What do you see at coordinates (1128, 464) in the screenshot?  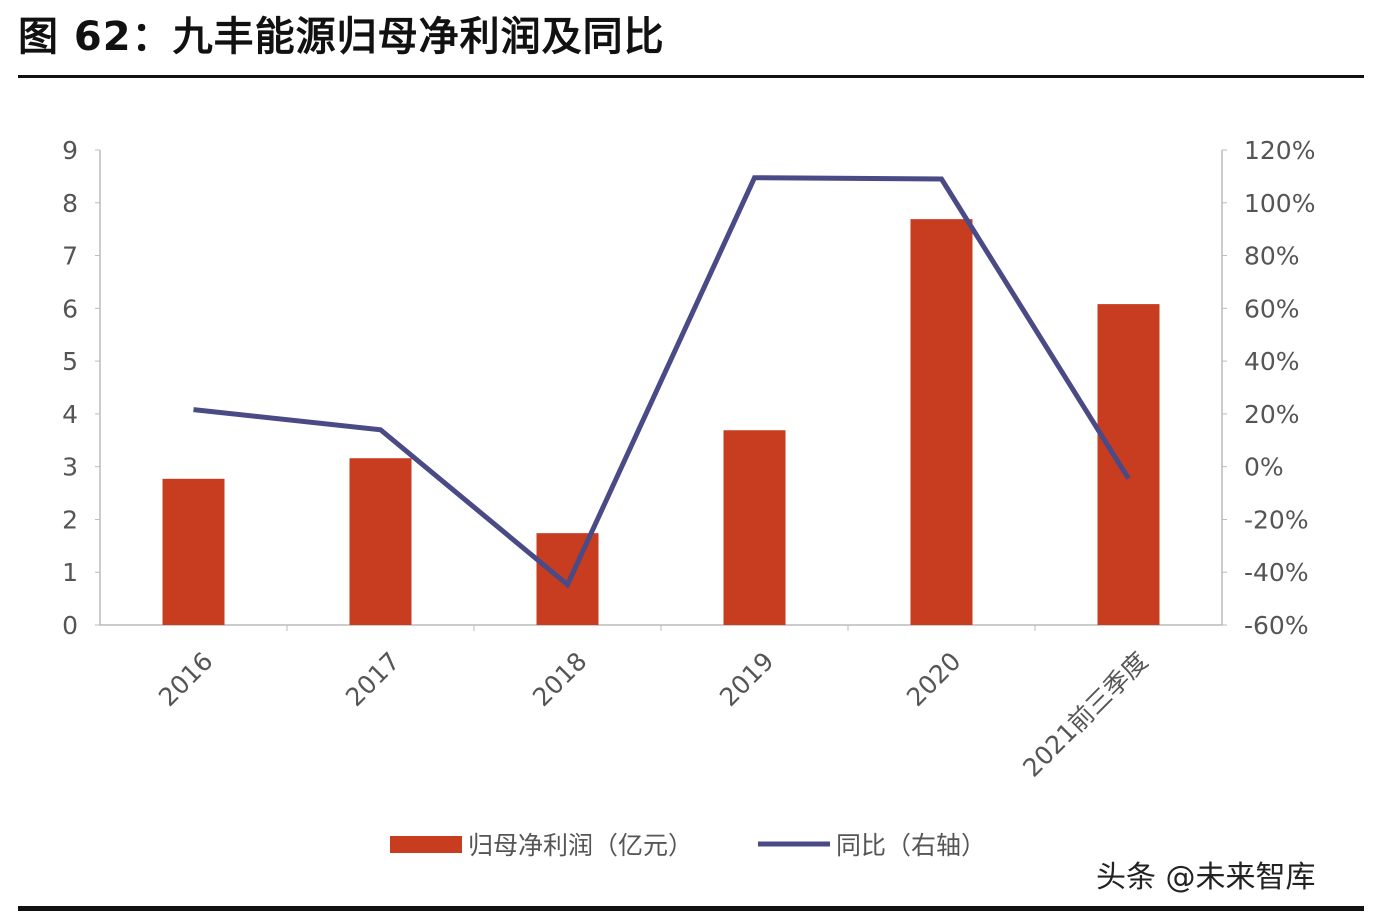 I see `bar-2021前三季度` at bounding box center [1128, 464].